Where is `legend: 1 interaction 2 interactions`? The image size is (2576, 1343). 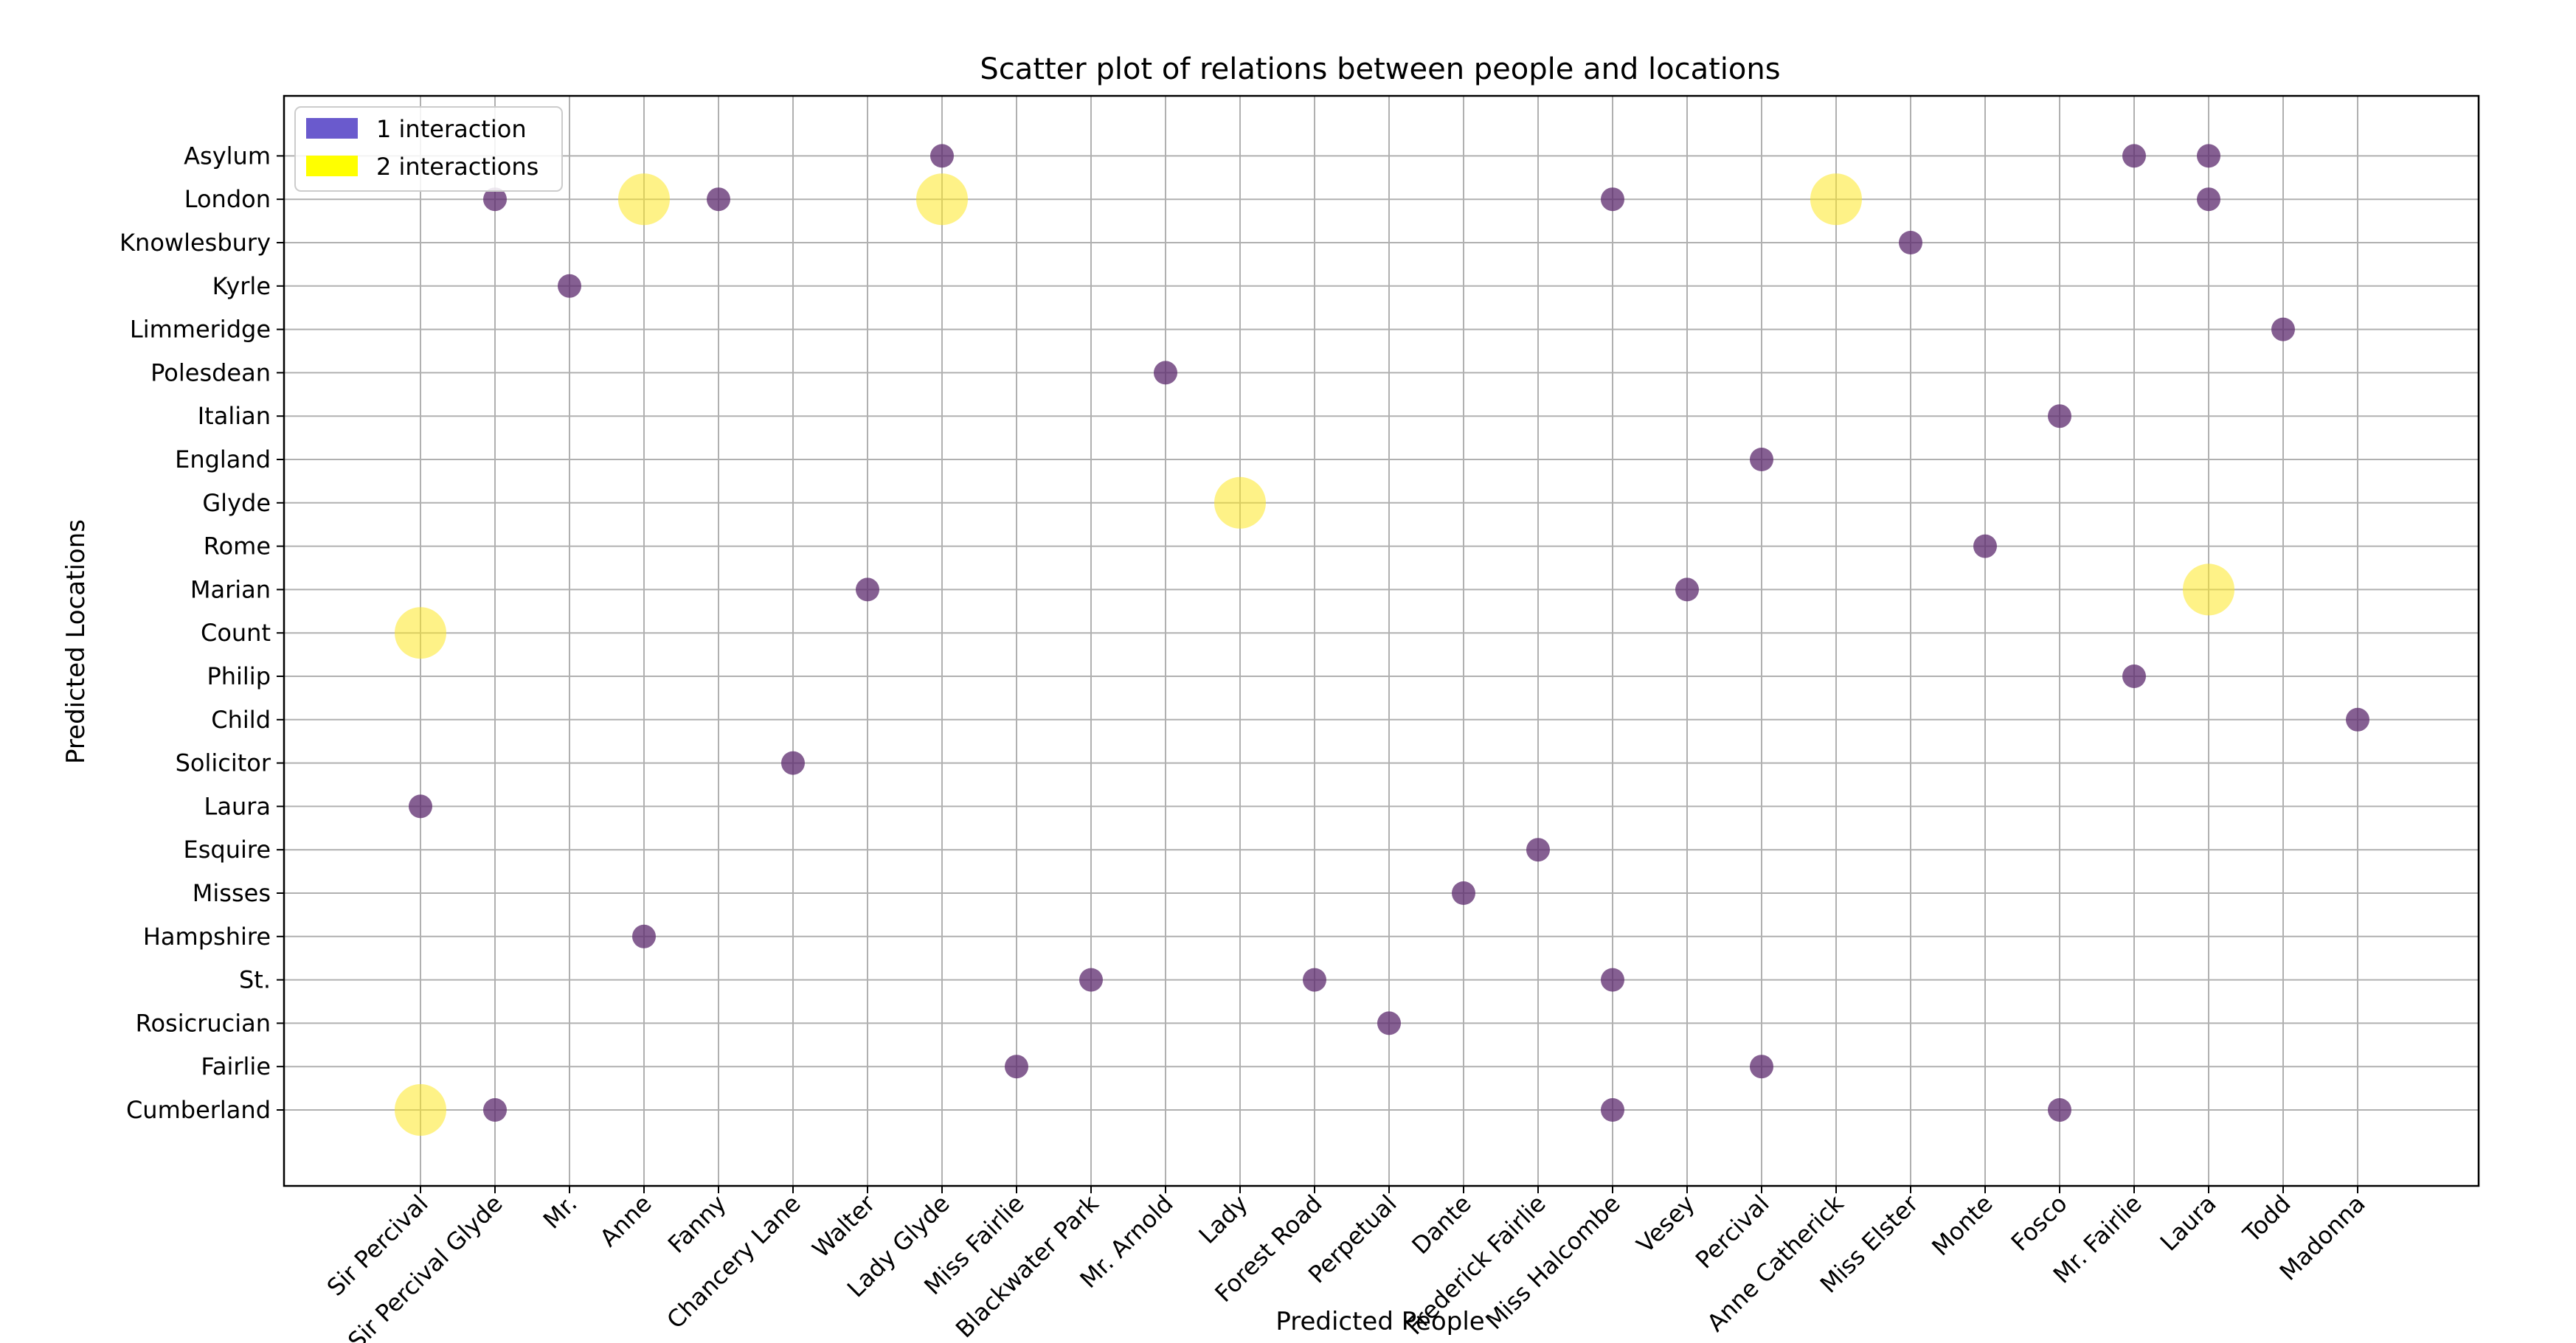 legend: 1 interaction 2 interactions is located at coordinates (429, 149).